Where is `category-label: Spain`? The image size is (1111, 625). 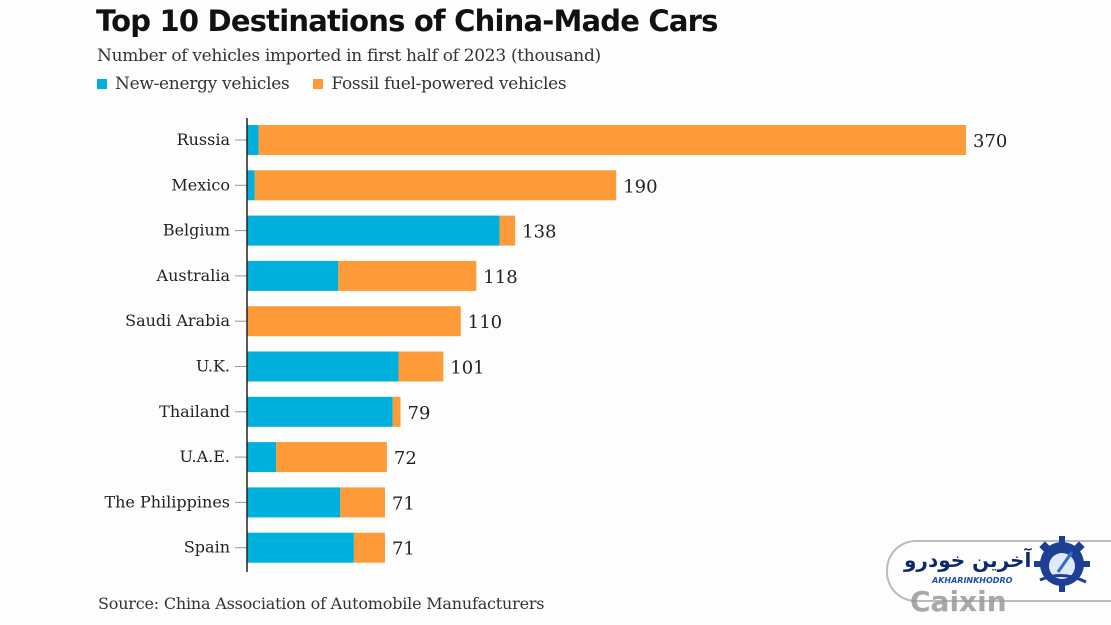 category-label: Spain is located at coordinates (207, 547).